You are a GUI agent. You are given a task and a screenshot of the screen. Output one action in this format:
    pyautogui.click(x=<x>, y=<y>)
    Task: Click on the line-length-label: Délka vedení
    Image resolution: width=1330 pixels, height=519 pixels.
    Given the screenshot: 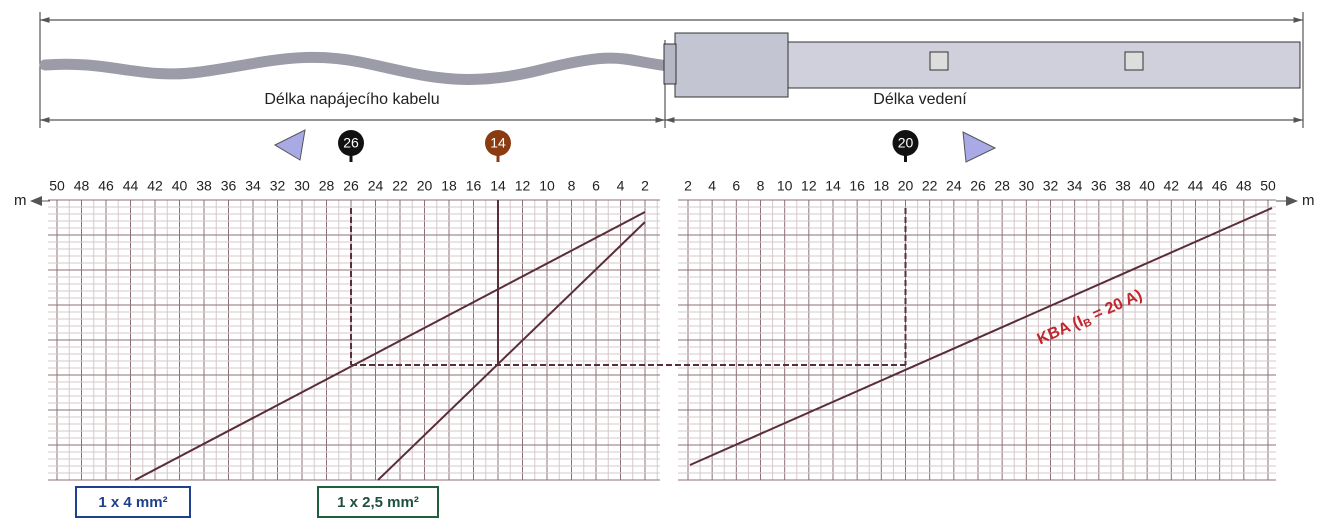 What is the action you would take?
    pyautogui.click(x=920, y=99)
    